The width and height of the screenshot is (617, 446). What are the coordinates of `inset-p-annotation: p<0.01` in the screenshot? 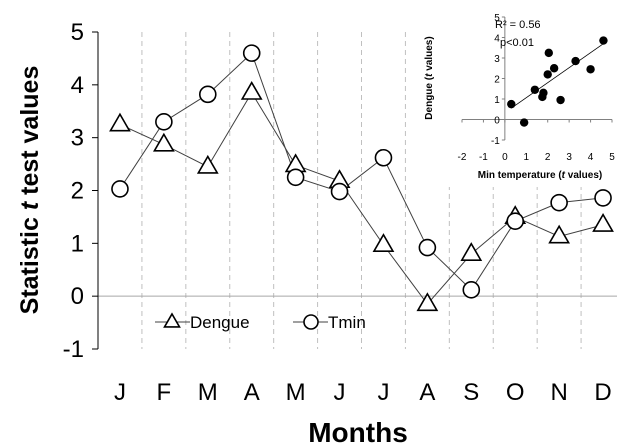 It's located at (517, 43).